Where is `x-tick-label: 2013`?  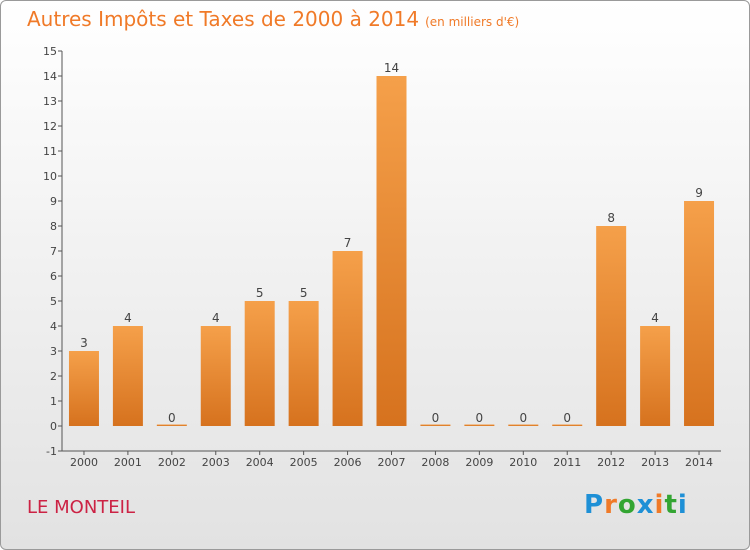
x-tick-label: 2013 is located at coordinates (655, 462).